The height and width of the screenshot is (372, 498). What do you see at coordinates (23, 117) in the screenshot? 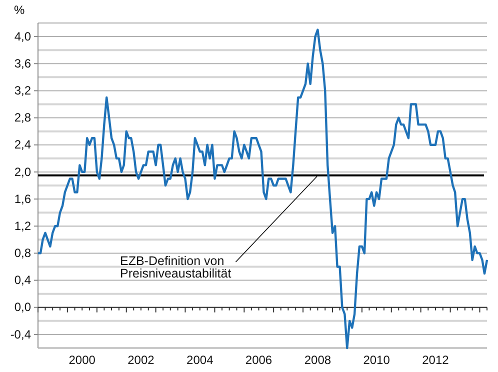
I see `y-tick-label: 2,8` at bounding box center [23, 117].